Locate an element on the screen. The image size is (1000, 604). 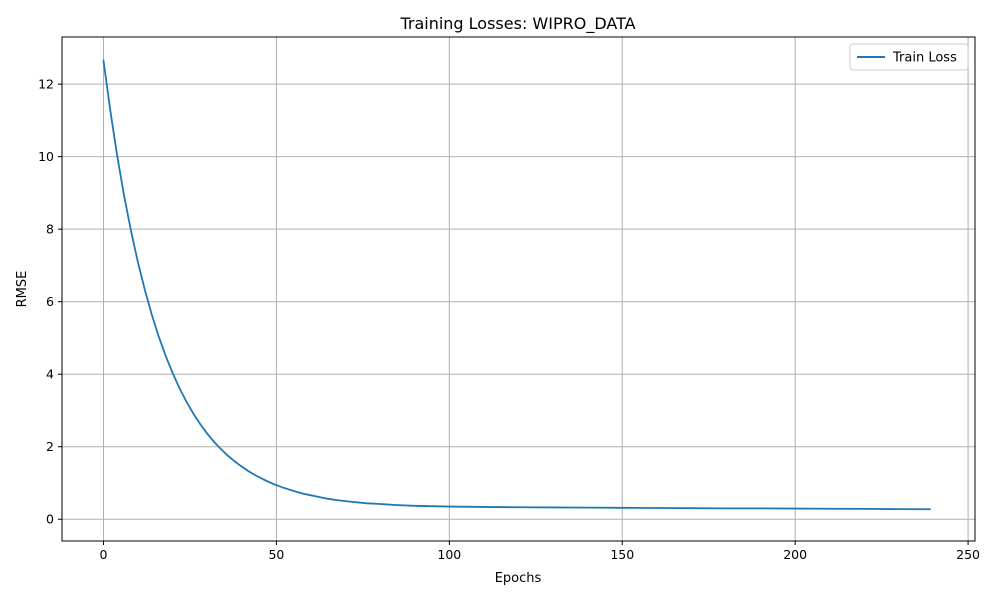
y-tick-label: 8 is located at coordinates (50, 229).